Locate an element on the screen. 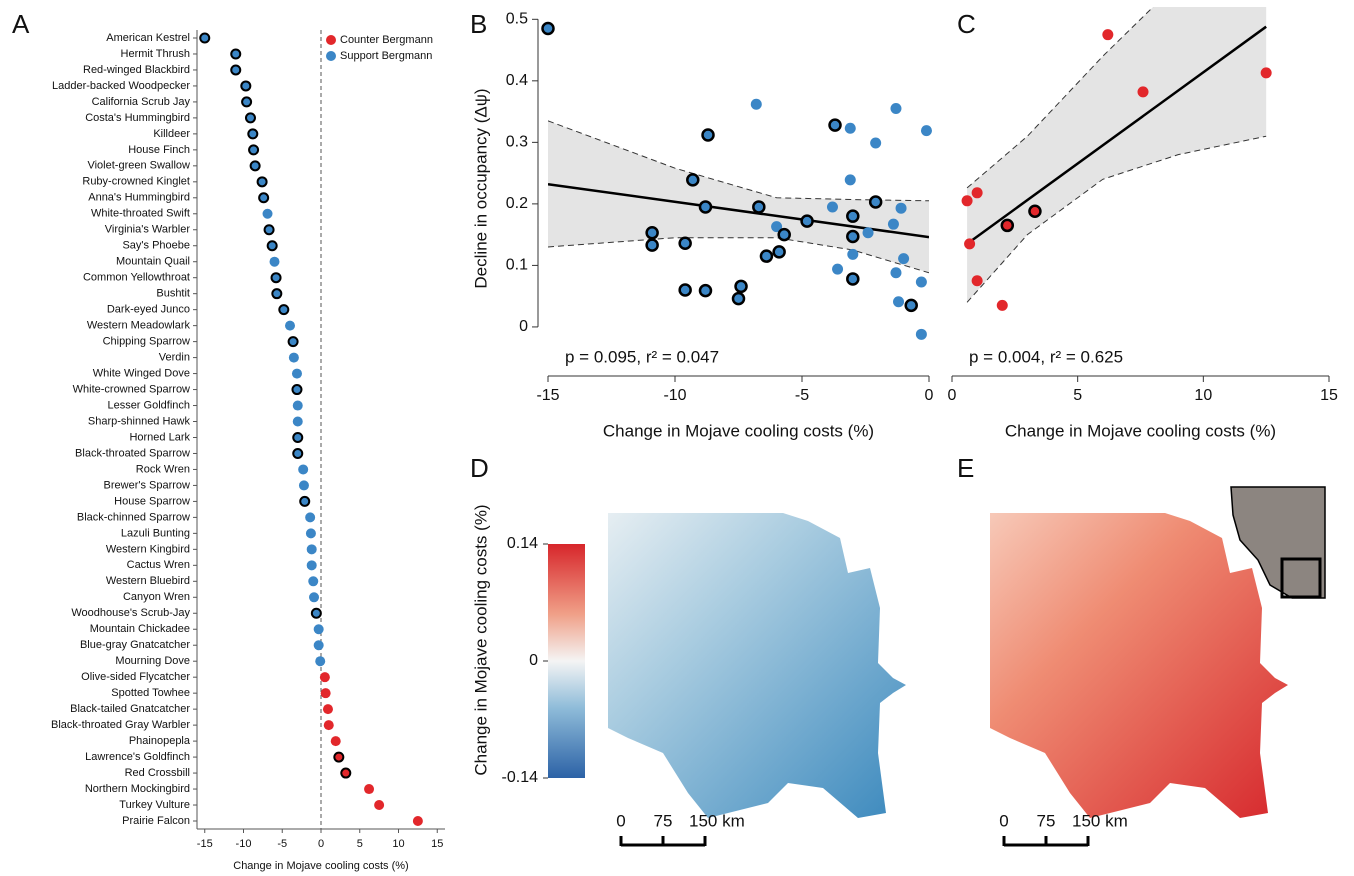 The width and height of the screenshot is (1354, 876). x-axis-label: Change in Mojave cooling costs (%) is located at coordinates (1140, 430).